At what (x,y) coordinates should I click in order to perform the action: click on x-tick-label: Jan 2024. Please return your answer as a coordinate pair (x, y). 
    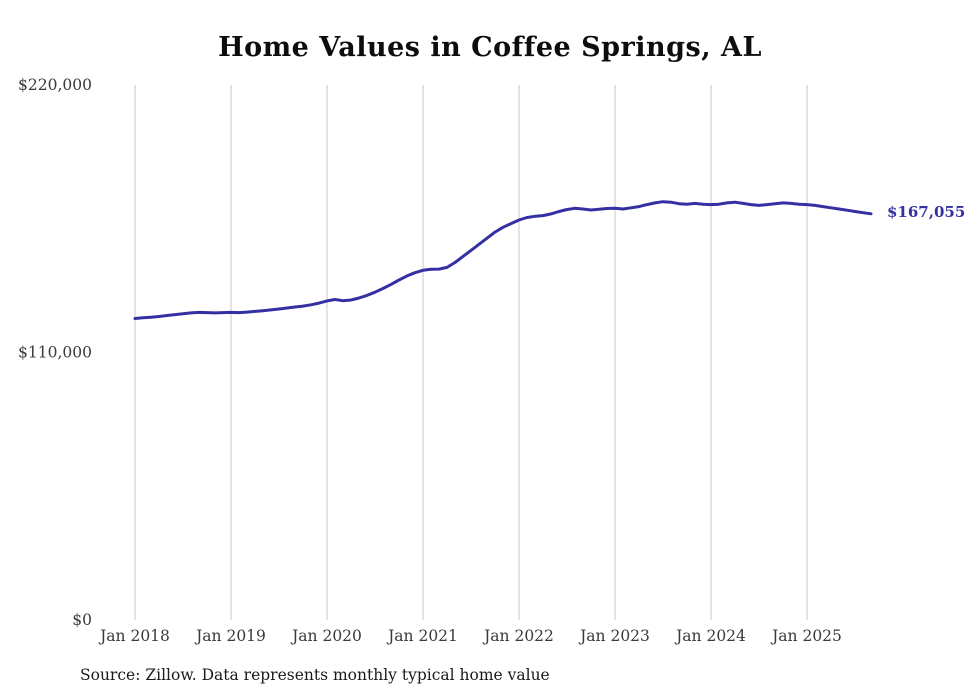
    Looking at the image, I should click on (710, 636).